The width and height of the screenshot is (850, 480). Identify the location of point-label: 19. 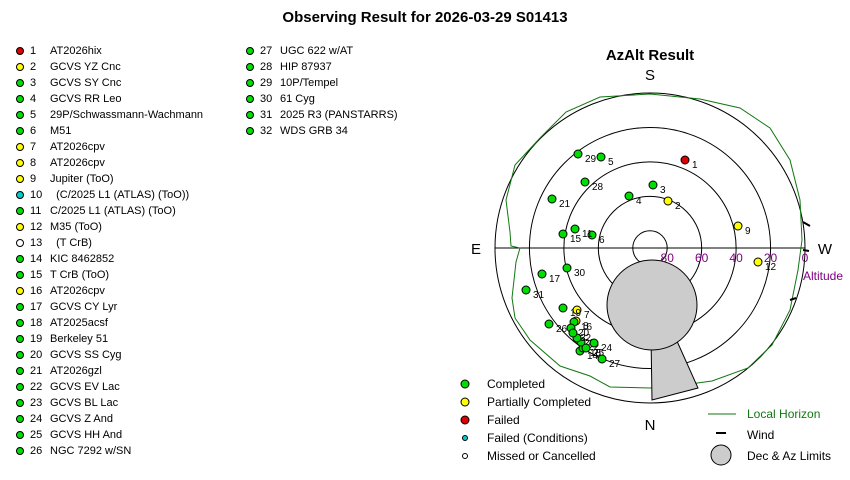
(576, 313).